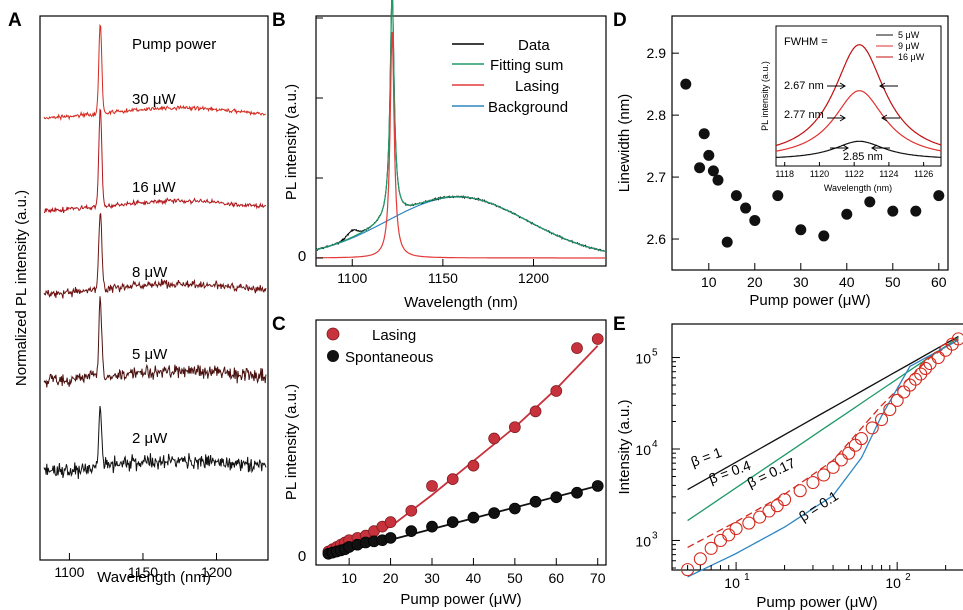 This screenshot has height=610, width=963. I want to click on a-xtick-label: 1100, so click(69, 572).